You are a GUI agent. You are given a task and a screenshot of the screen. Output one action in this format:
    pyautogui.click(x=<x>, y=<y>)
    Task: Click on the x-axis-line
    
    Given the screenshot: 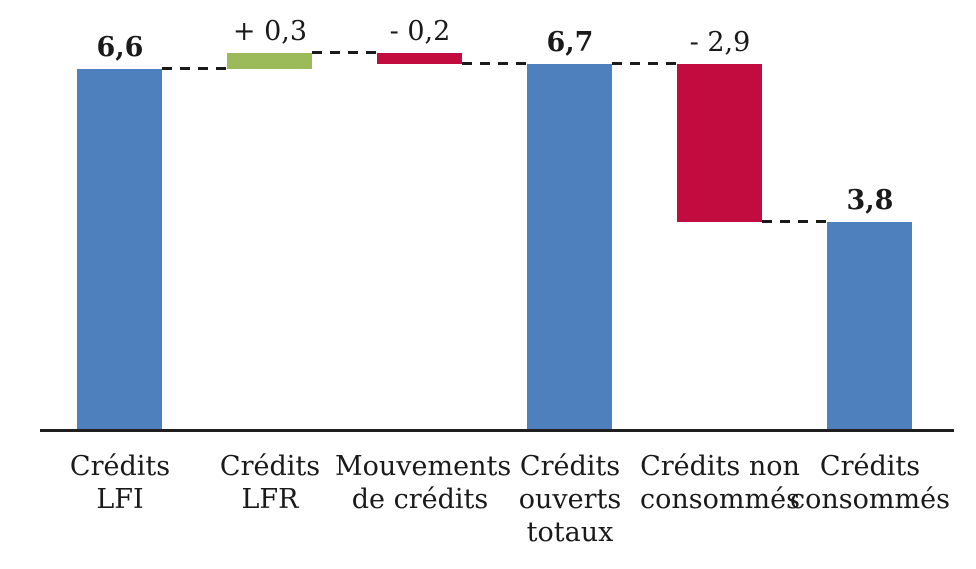 What is the action you would take?
    pyautogui.click(x=497, y=430)
    